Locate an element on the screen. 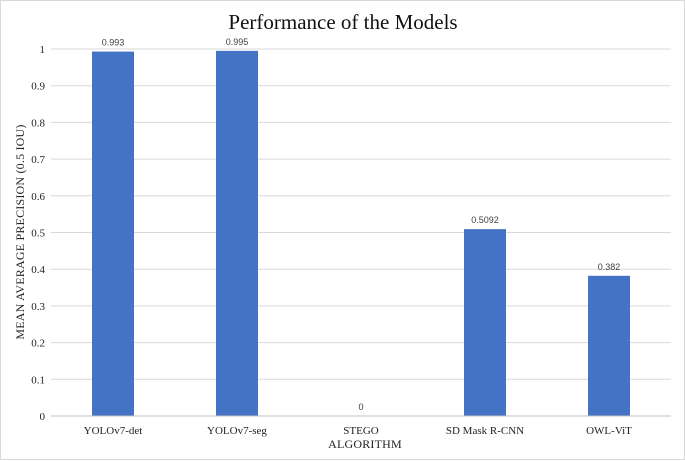  x-axis-title: ALGORITHM is located at coordinates (365, 444).